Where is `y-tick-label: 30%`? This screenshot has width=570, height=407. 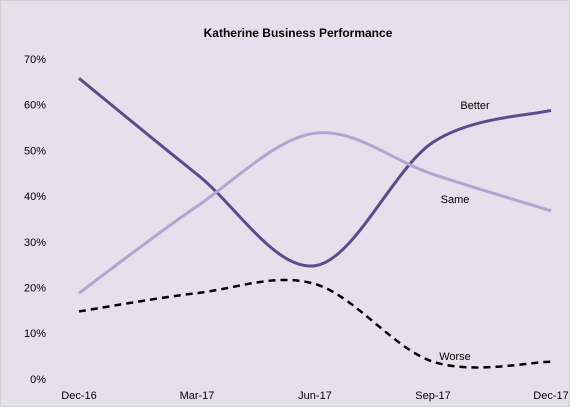 y-tick-label: 30% is located at coordinates (35, 243).